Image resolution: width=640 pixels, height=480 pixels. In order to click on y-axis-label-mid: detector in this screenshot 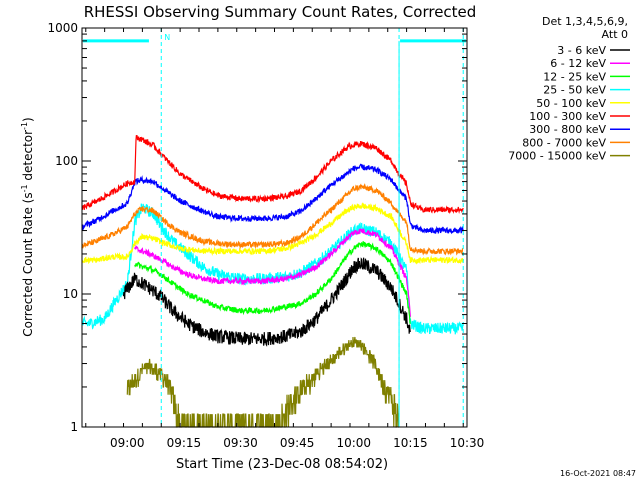, I will do `click(28, 157)`.